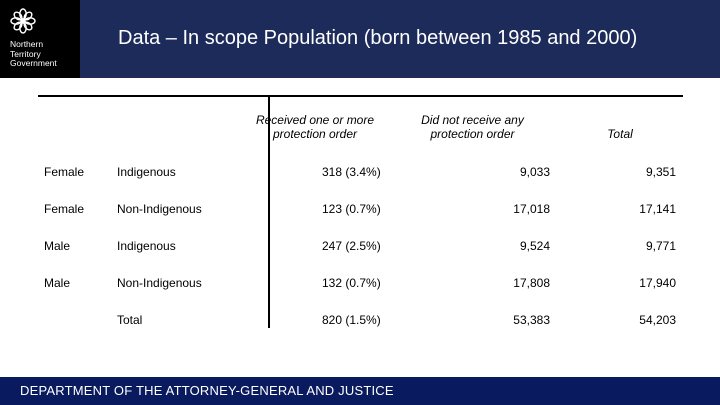 The image size is (720, 405). What do you see at coordinates (159, 283) in the screenshot?
I see `table-row-4-group: Non-Indigenous` at bounding box center [159, 283].